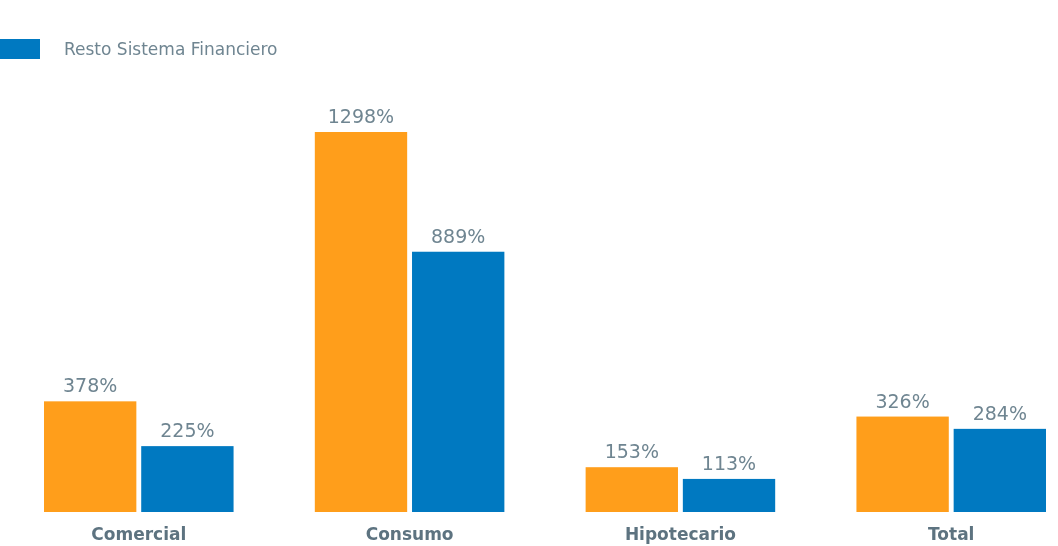 The width and height of the screenshot is (1058, 546). Describe the element at coordinates (139, 534) in the screenshot. I see `x-tick-label: Comercial` at that location.